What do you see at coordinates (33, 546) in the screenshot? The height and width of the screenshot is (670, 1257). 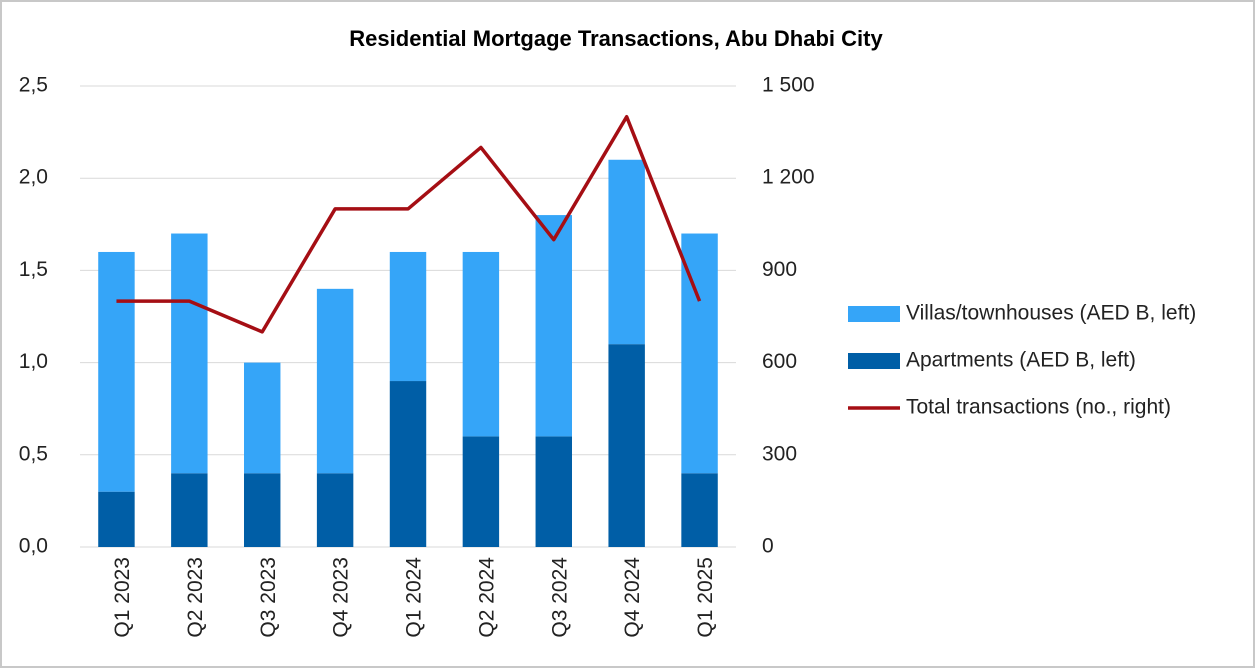 I see `y-tick-label: 0,0` at bounding box center [33, 546].